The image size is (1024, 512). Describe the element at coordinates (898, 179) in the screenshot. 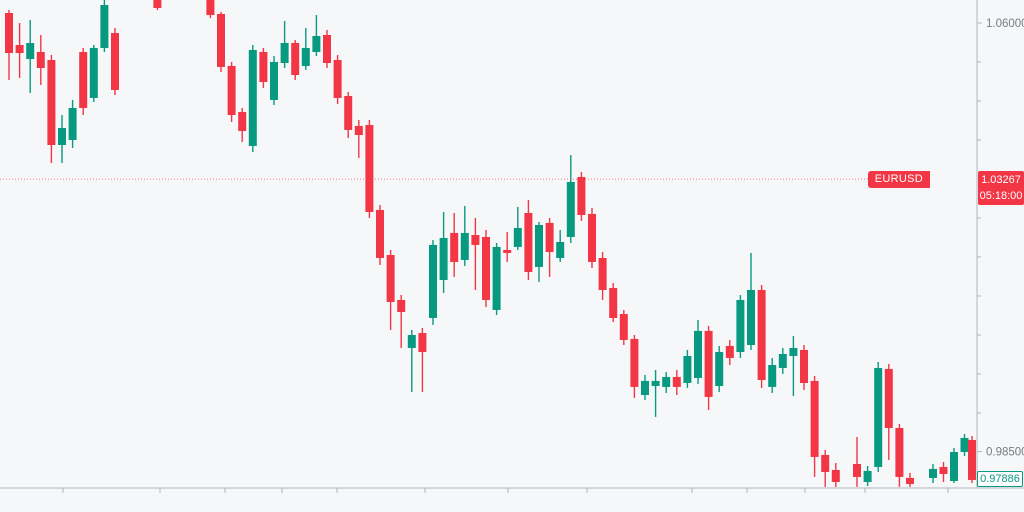

I see `symbol-tag: EURUSD` at that location.